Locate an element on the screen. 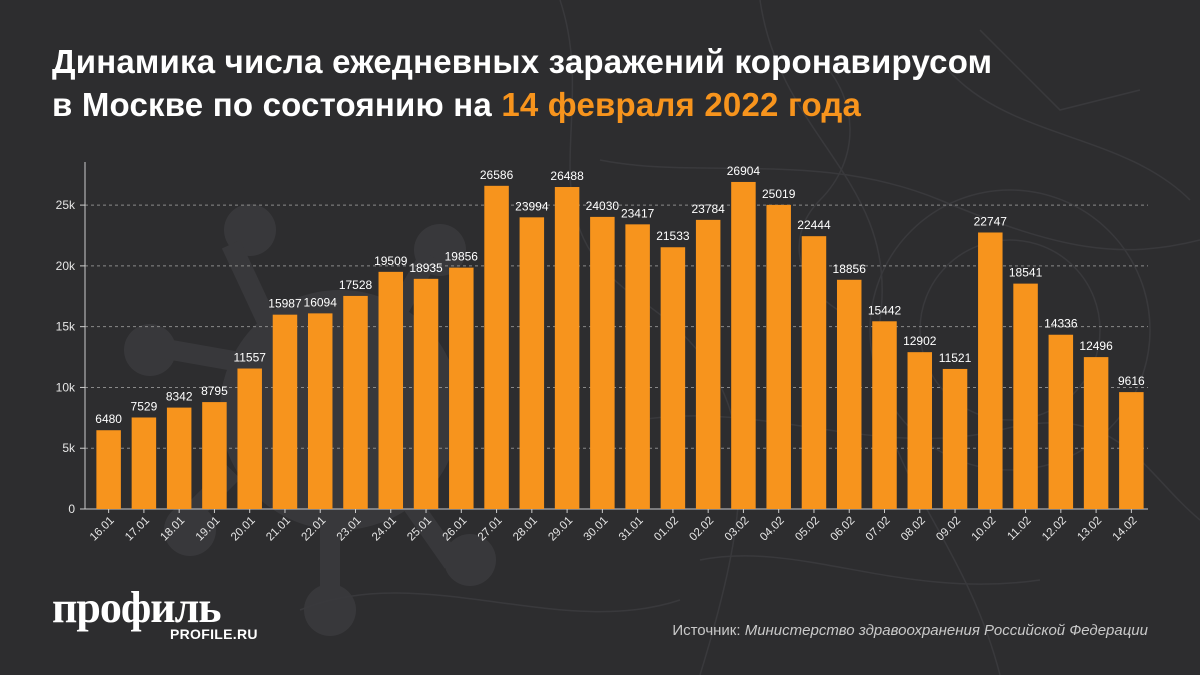 The width and height of the screenshot is (1200, 675). bar-value-label: 26488 is located at coordinates (567, 176).